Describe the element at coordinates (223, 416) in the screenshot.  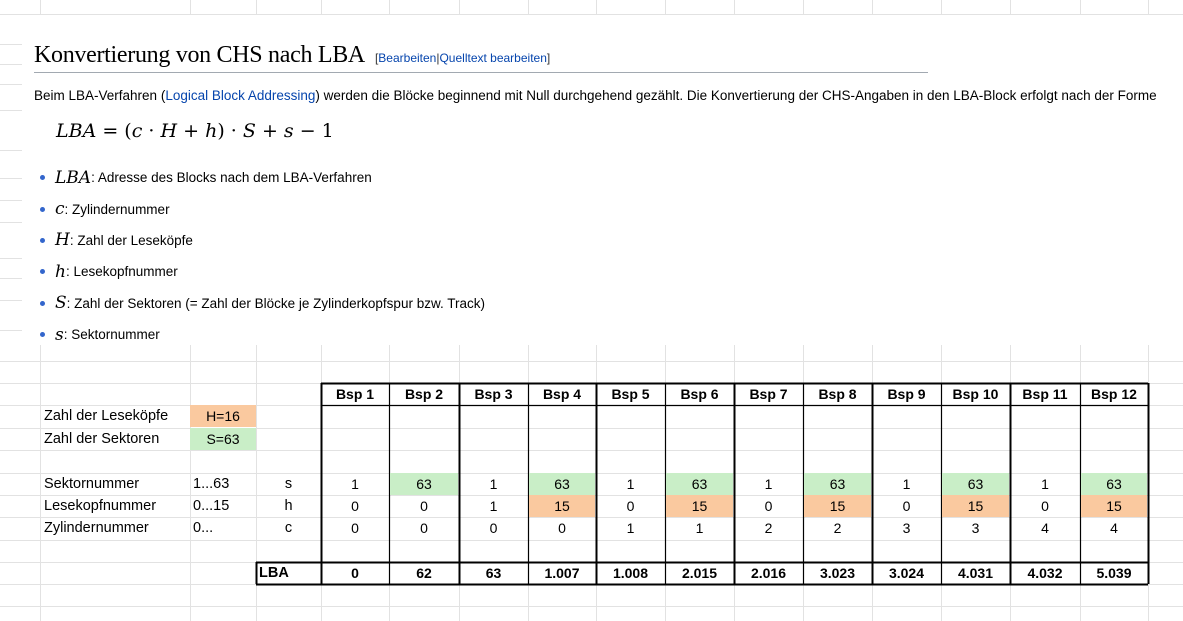
I see `param-heads-value: H=16` at that location.